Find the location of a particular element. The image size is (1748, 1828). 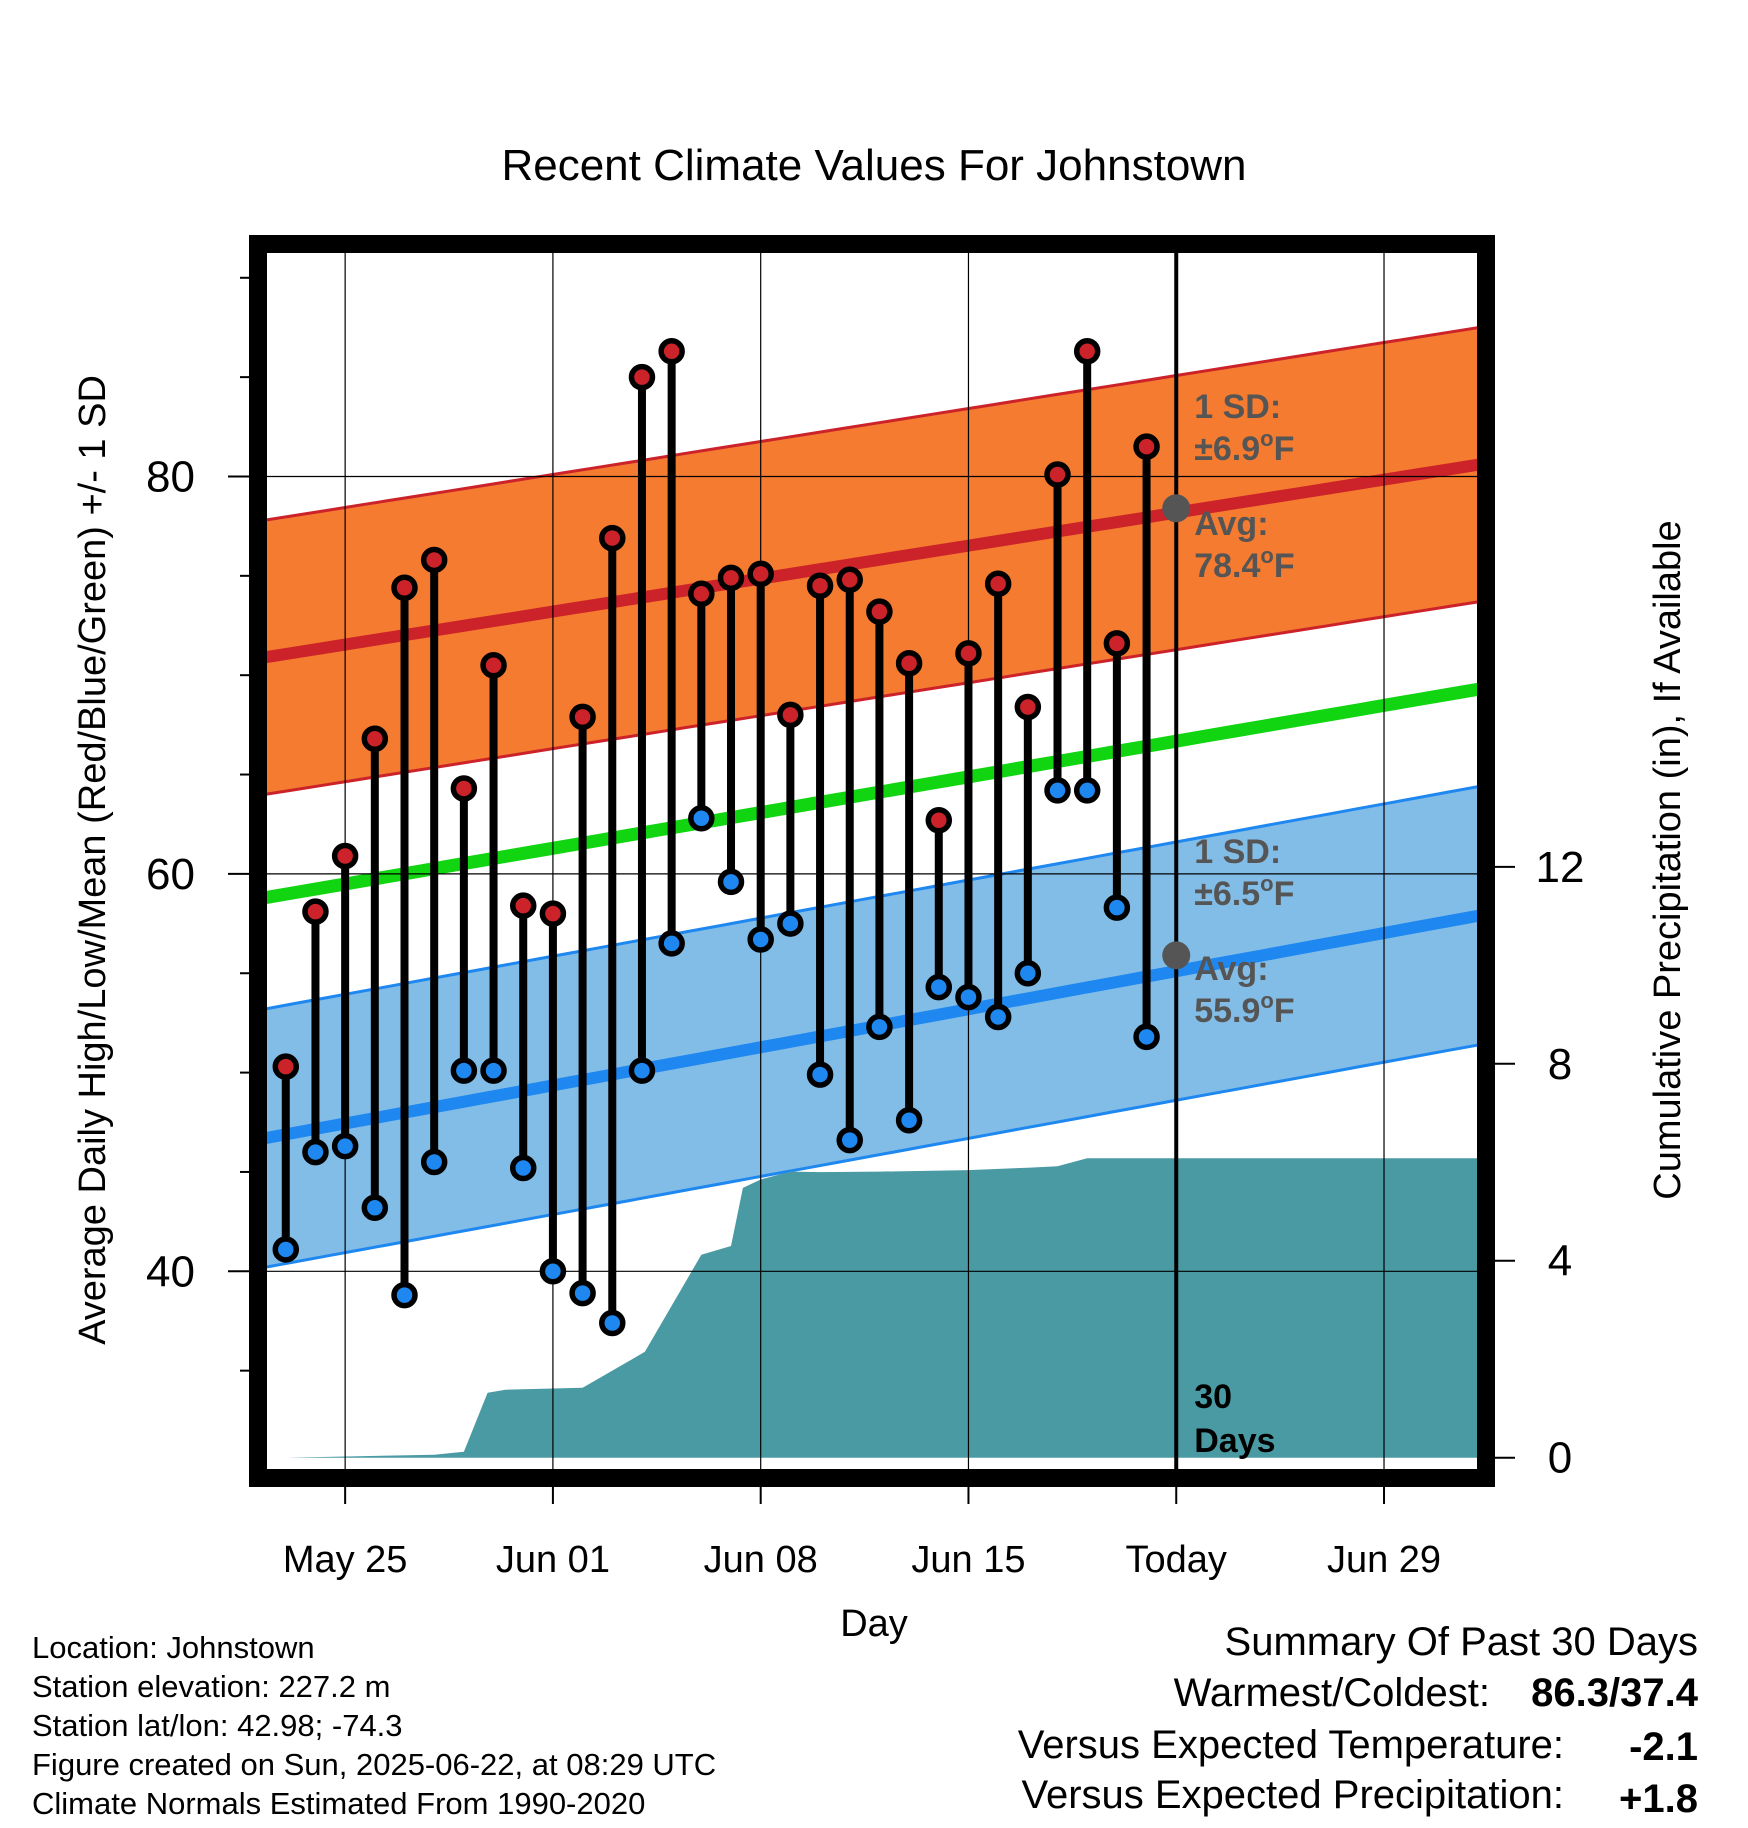

high-avg-label: Avg: is located at coordinates (1231, 524).